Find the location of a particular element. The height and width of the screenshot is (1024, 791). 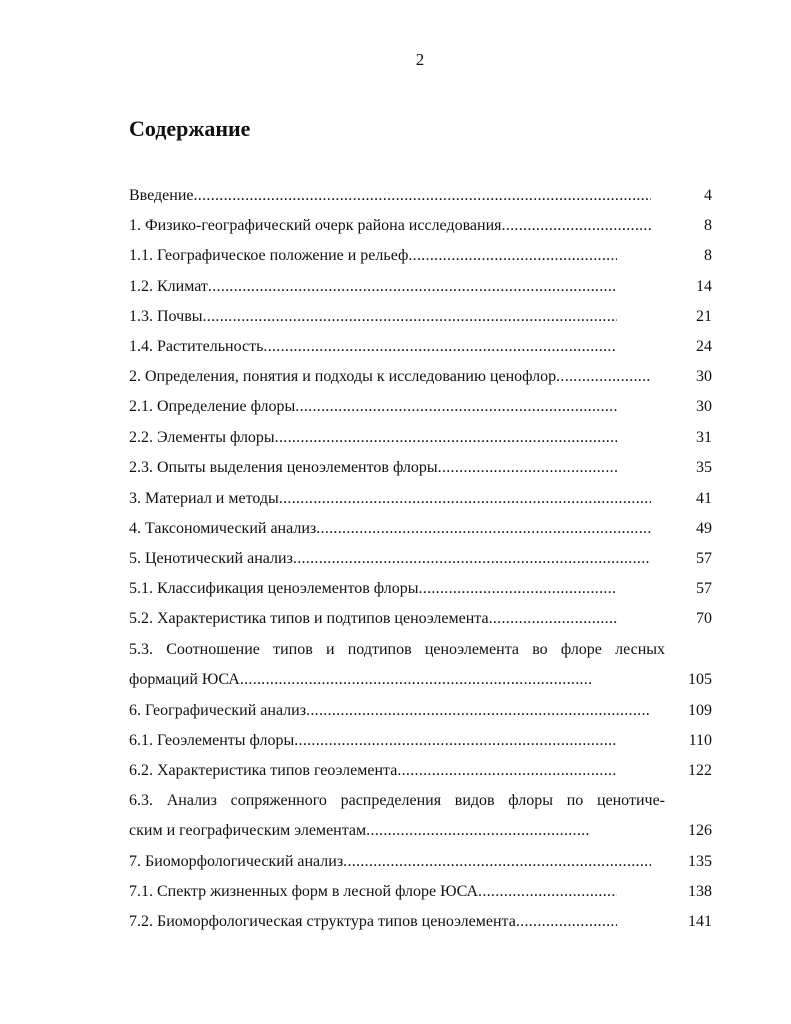

toc-entry-label: 1.2. Климат is located at coordinates (168, 286).